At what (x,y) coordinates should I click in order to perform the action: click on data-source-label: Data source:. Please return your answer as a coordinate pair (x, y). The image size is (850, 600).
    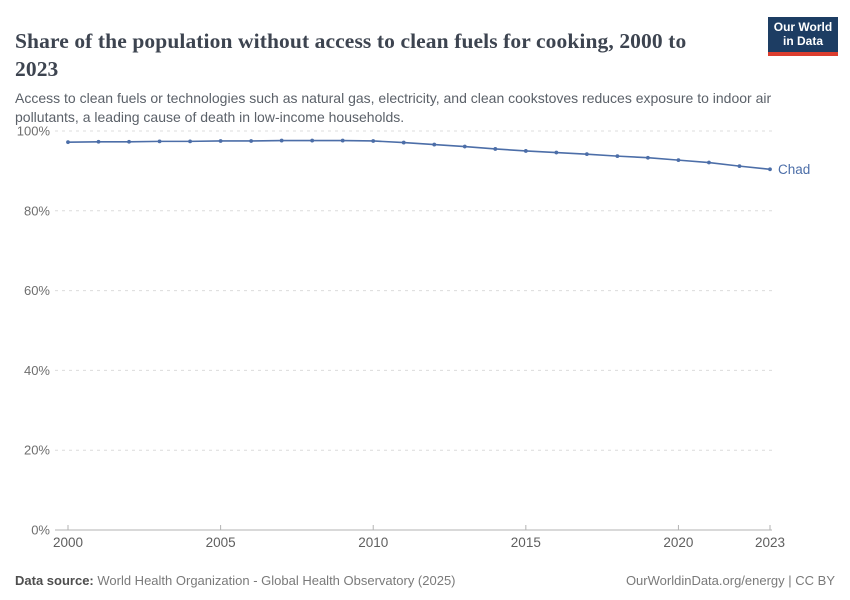
    Looking at the image, I should click on (54, 580).